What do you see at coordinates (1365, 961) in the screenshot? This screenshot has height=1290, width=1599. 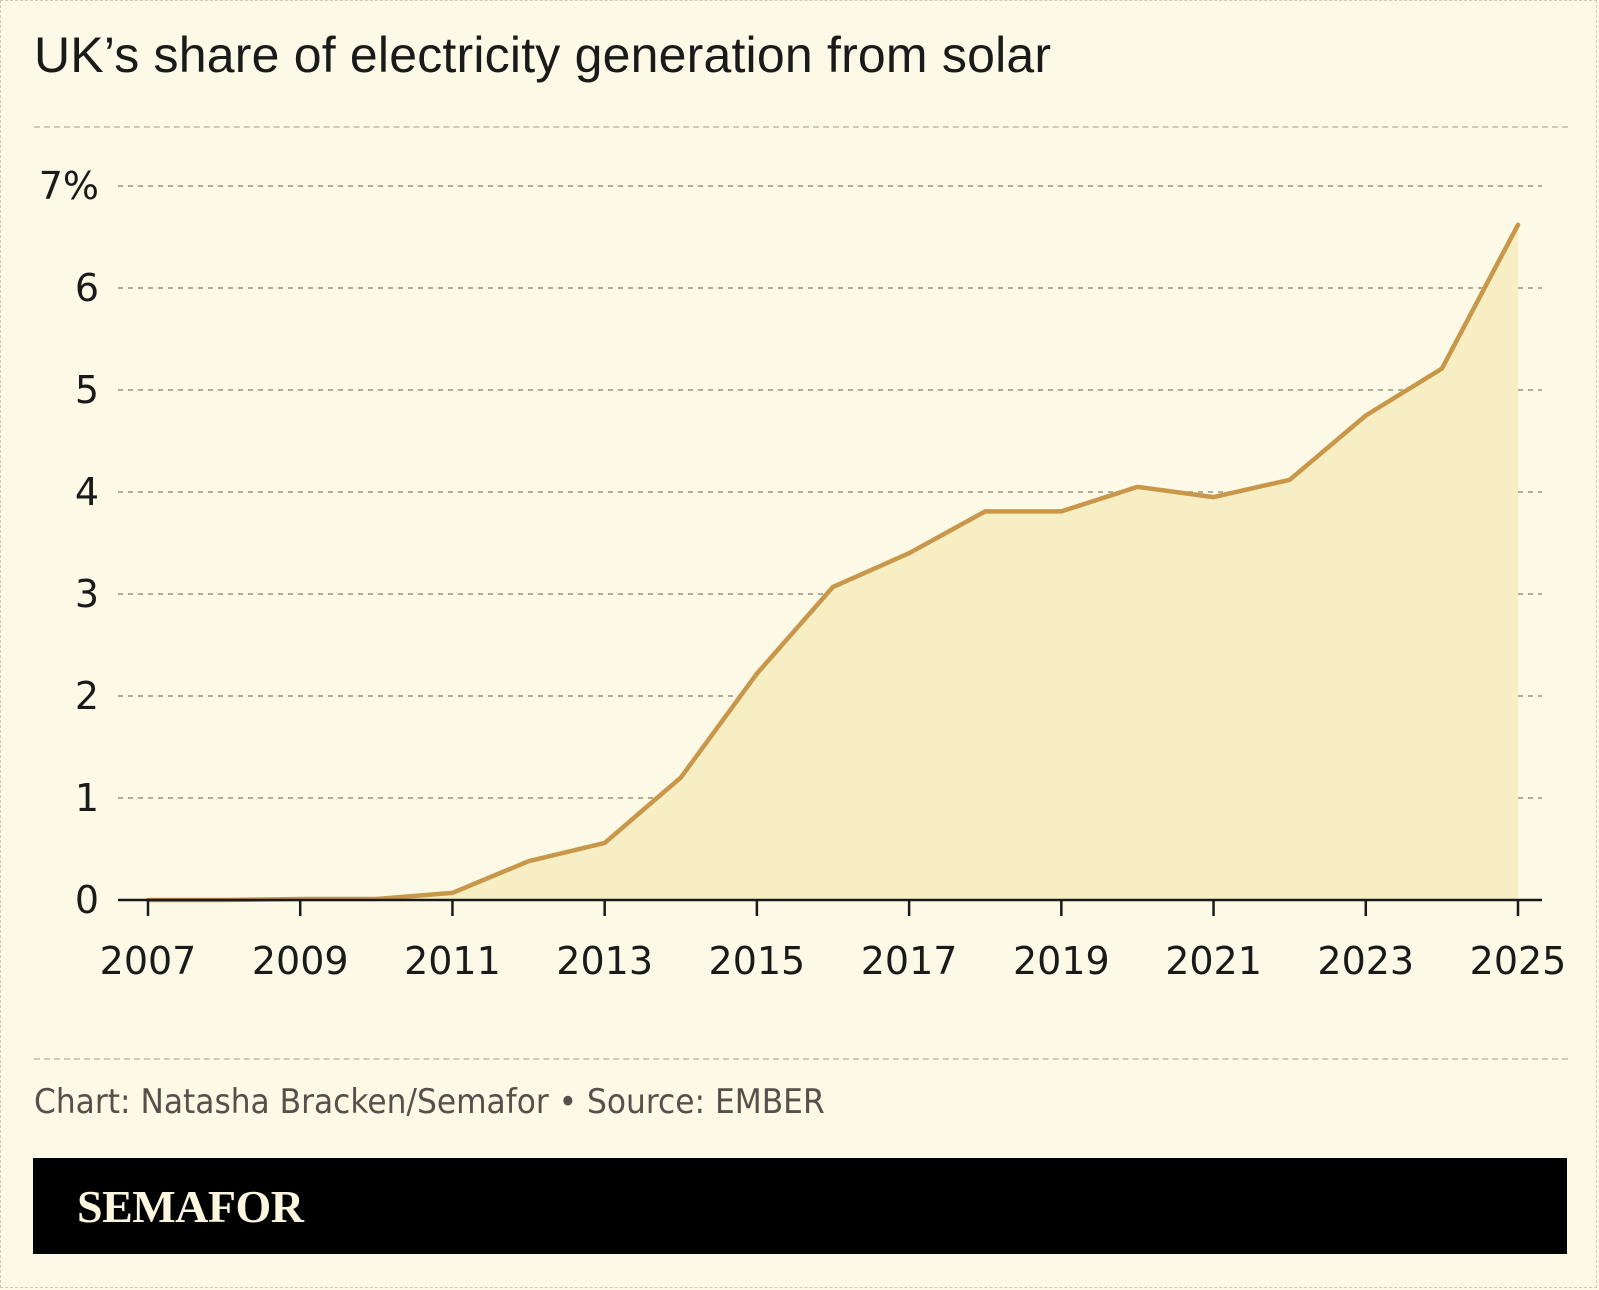 I see `x-tick-label: 2023` at bounding box center [1365, 961].